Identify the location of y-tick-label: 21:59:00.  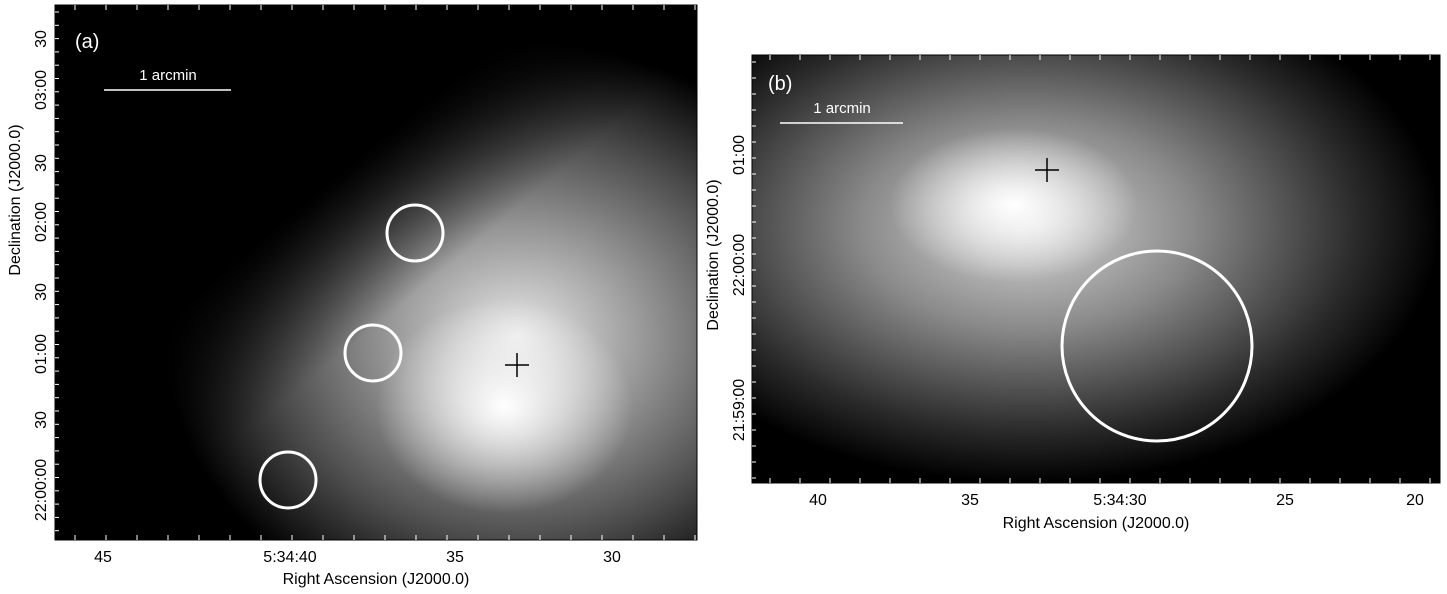
(739, 410).